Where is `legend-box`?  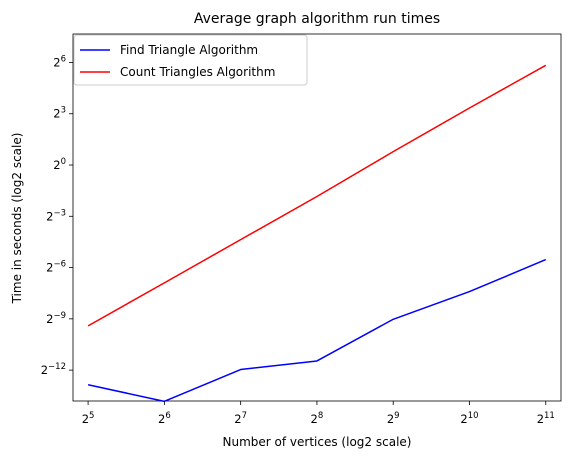 legend-box is located at coordinates (190, 60).